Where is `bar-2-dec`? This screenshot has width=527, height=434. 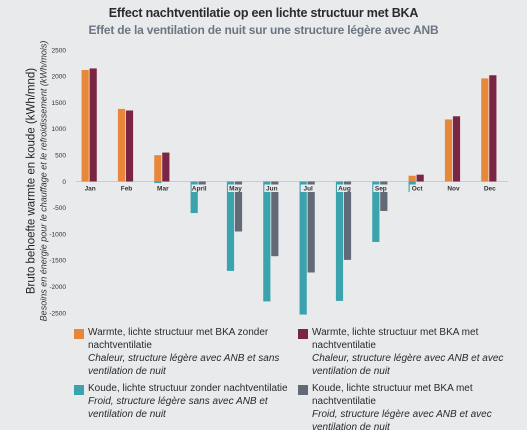
bar-2-dec is located at coordinates (493, 128).